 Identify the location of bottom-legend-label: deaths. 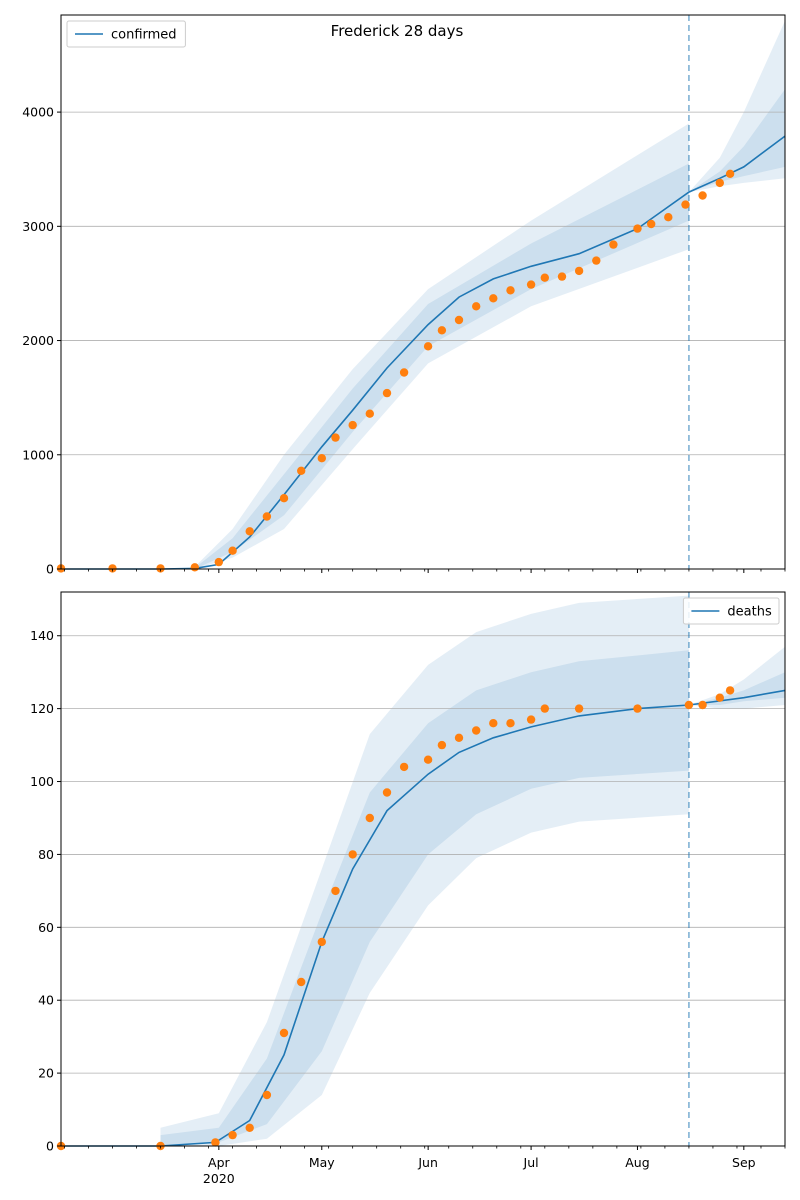
(749, 612).